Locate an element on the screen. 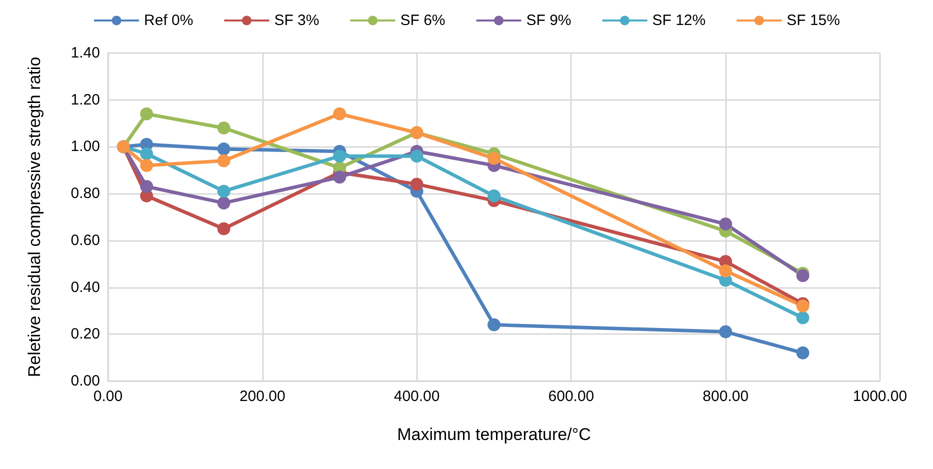 Image resolution: width=933 pixels, height=469 pixels. y-tick-label: 1.00 is located at coordinates (85, 147).